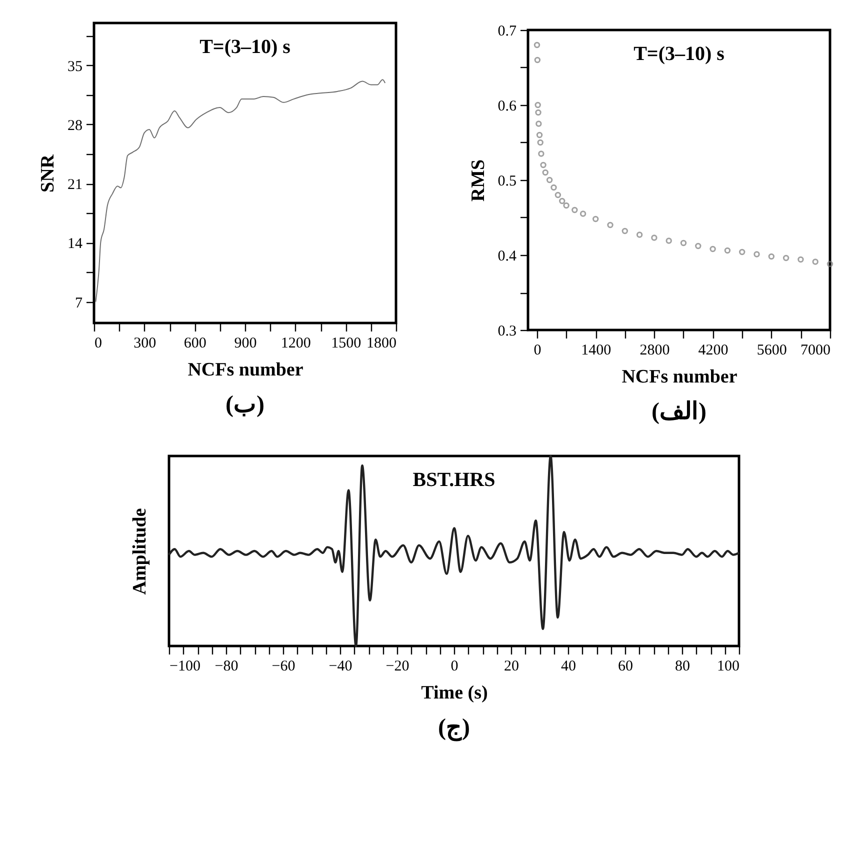 The height and width of the screenshot is (856, 866). What do you see at coordinates (596, 350) in the screenshot?
I see `x-tick-label: 1400` at bounding box center [596, 350].